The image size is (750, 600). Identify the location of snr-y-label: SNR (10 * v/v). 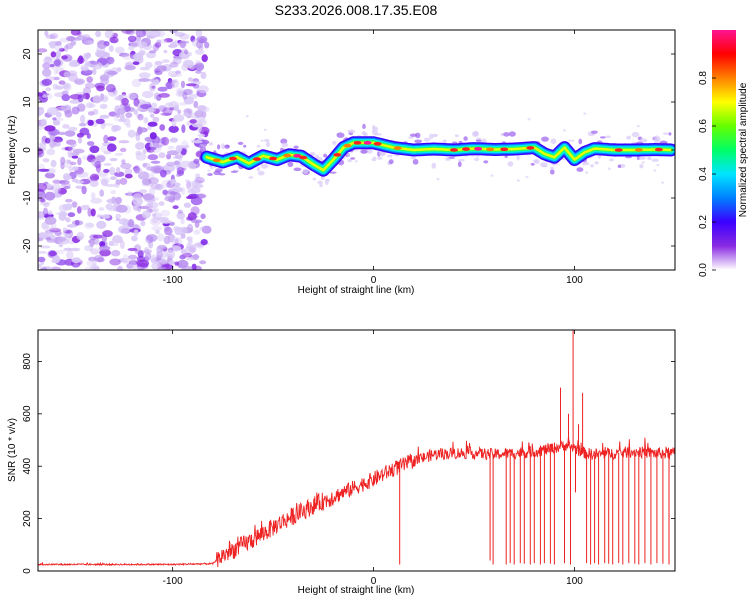
(12, 450).